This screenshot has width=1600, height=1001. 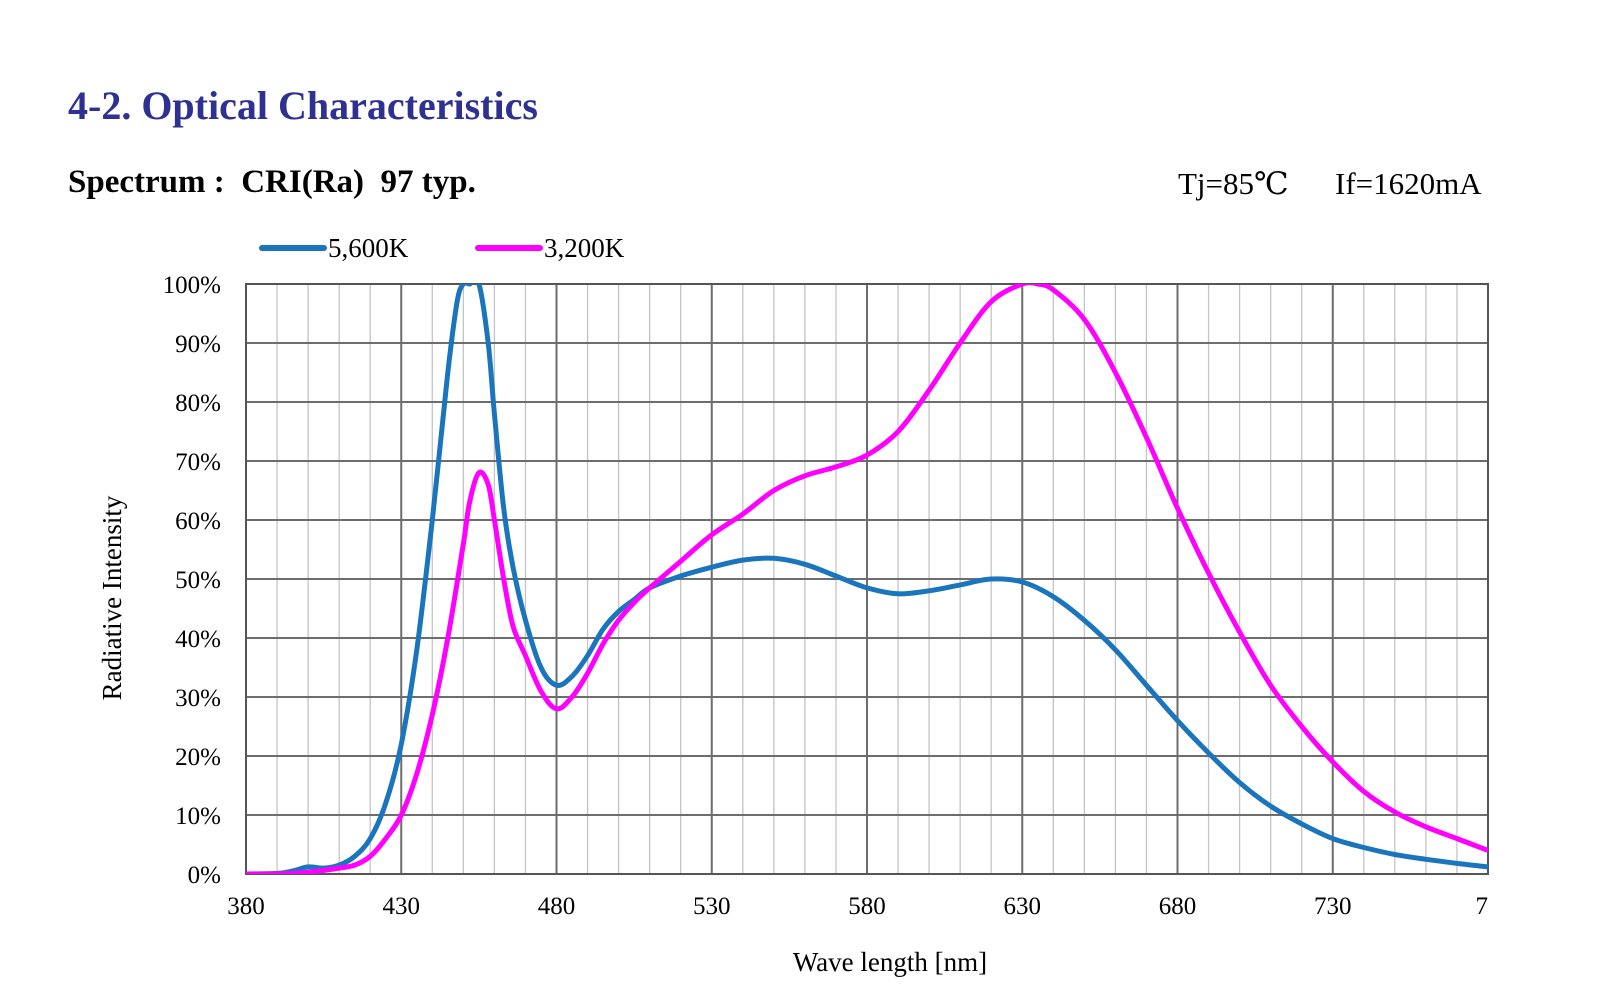 What do you see at coordinates (1178, 906) in the screenshot?
I see `x-tick-label: 680` at bounding box center [1178, 906].